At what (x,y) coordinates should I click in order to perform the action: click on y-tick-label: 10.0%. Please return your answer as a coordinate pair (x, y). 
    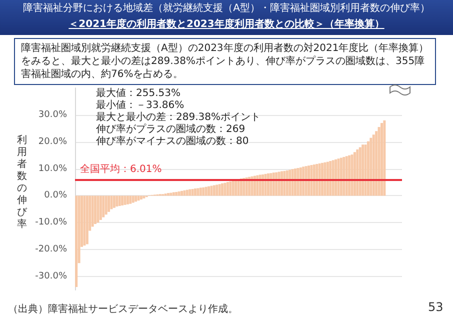
    Looking at the image, I should click on (53, 169).